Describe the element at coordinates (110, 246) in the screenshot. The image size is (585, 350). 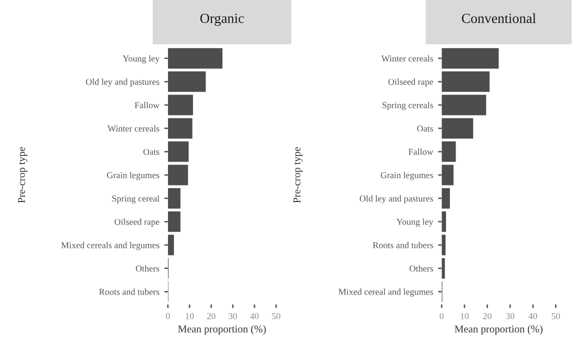
I see `y-tick-label: Mixed cereals and legumes` at that location.